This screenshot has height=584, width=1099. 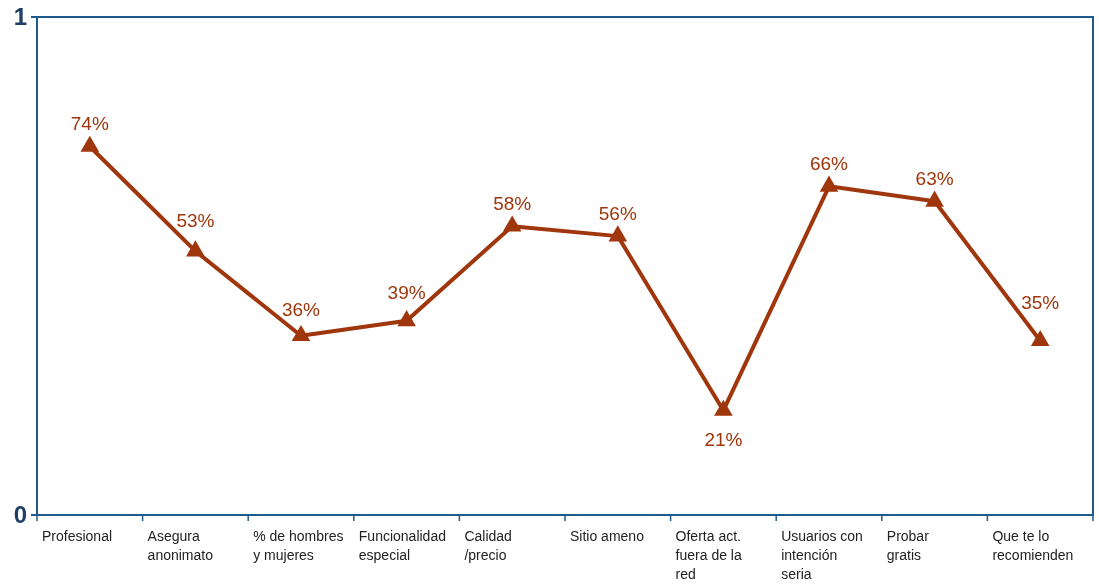 What do you see at coordinates (180, 545) in the screenshot?
I see `x-tick-label: Asegura anonimato` at bounding box center [180, 545].